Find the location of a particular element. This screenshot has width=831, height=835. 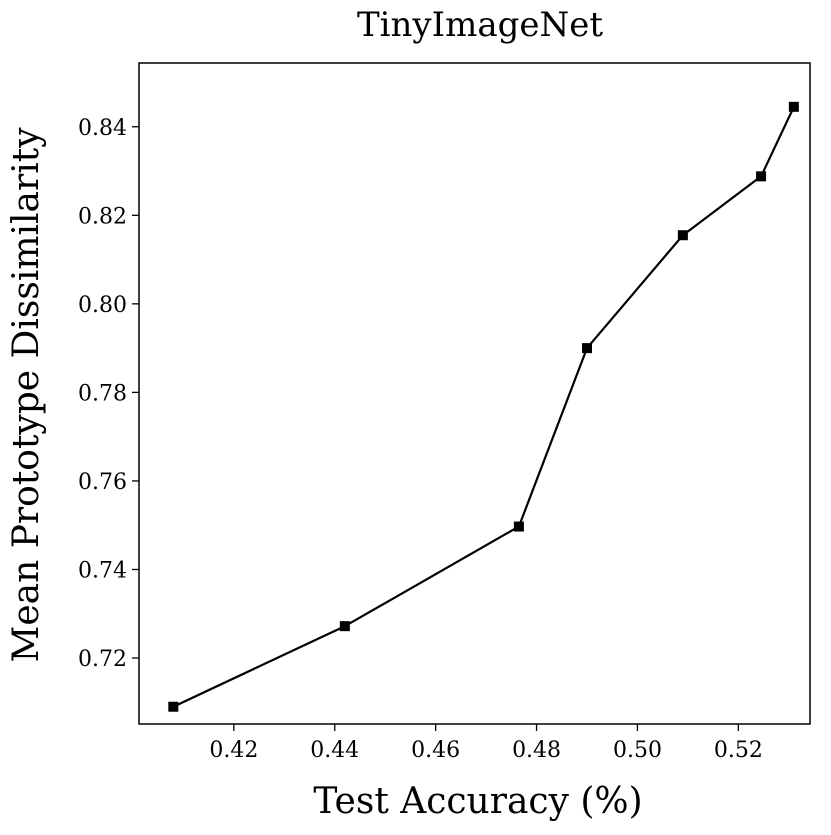

x-tick-label: 0.52 is located at coordinates (738, 750).